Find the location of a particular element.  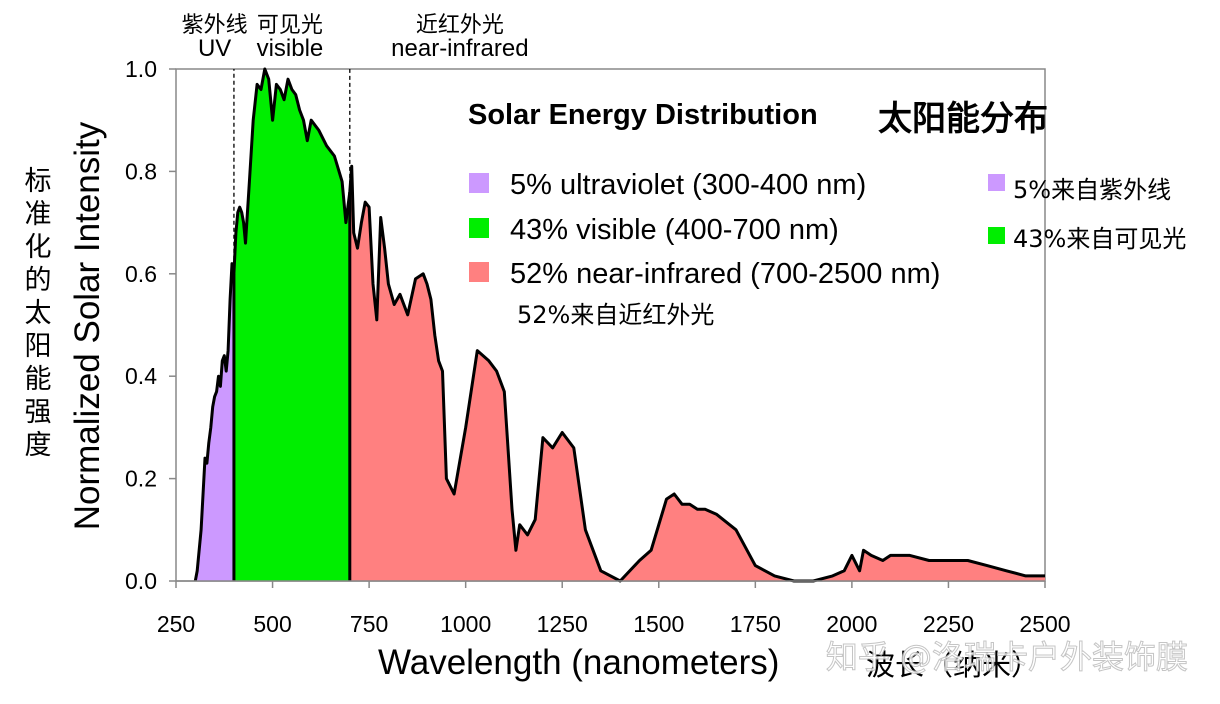

y-tick-label-1.0: 1.0 is located at coordinates (141, 69).